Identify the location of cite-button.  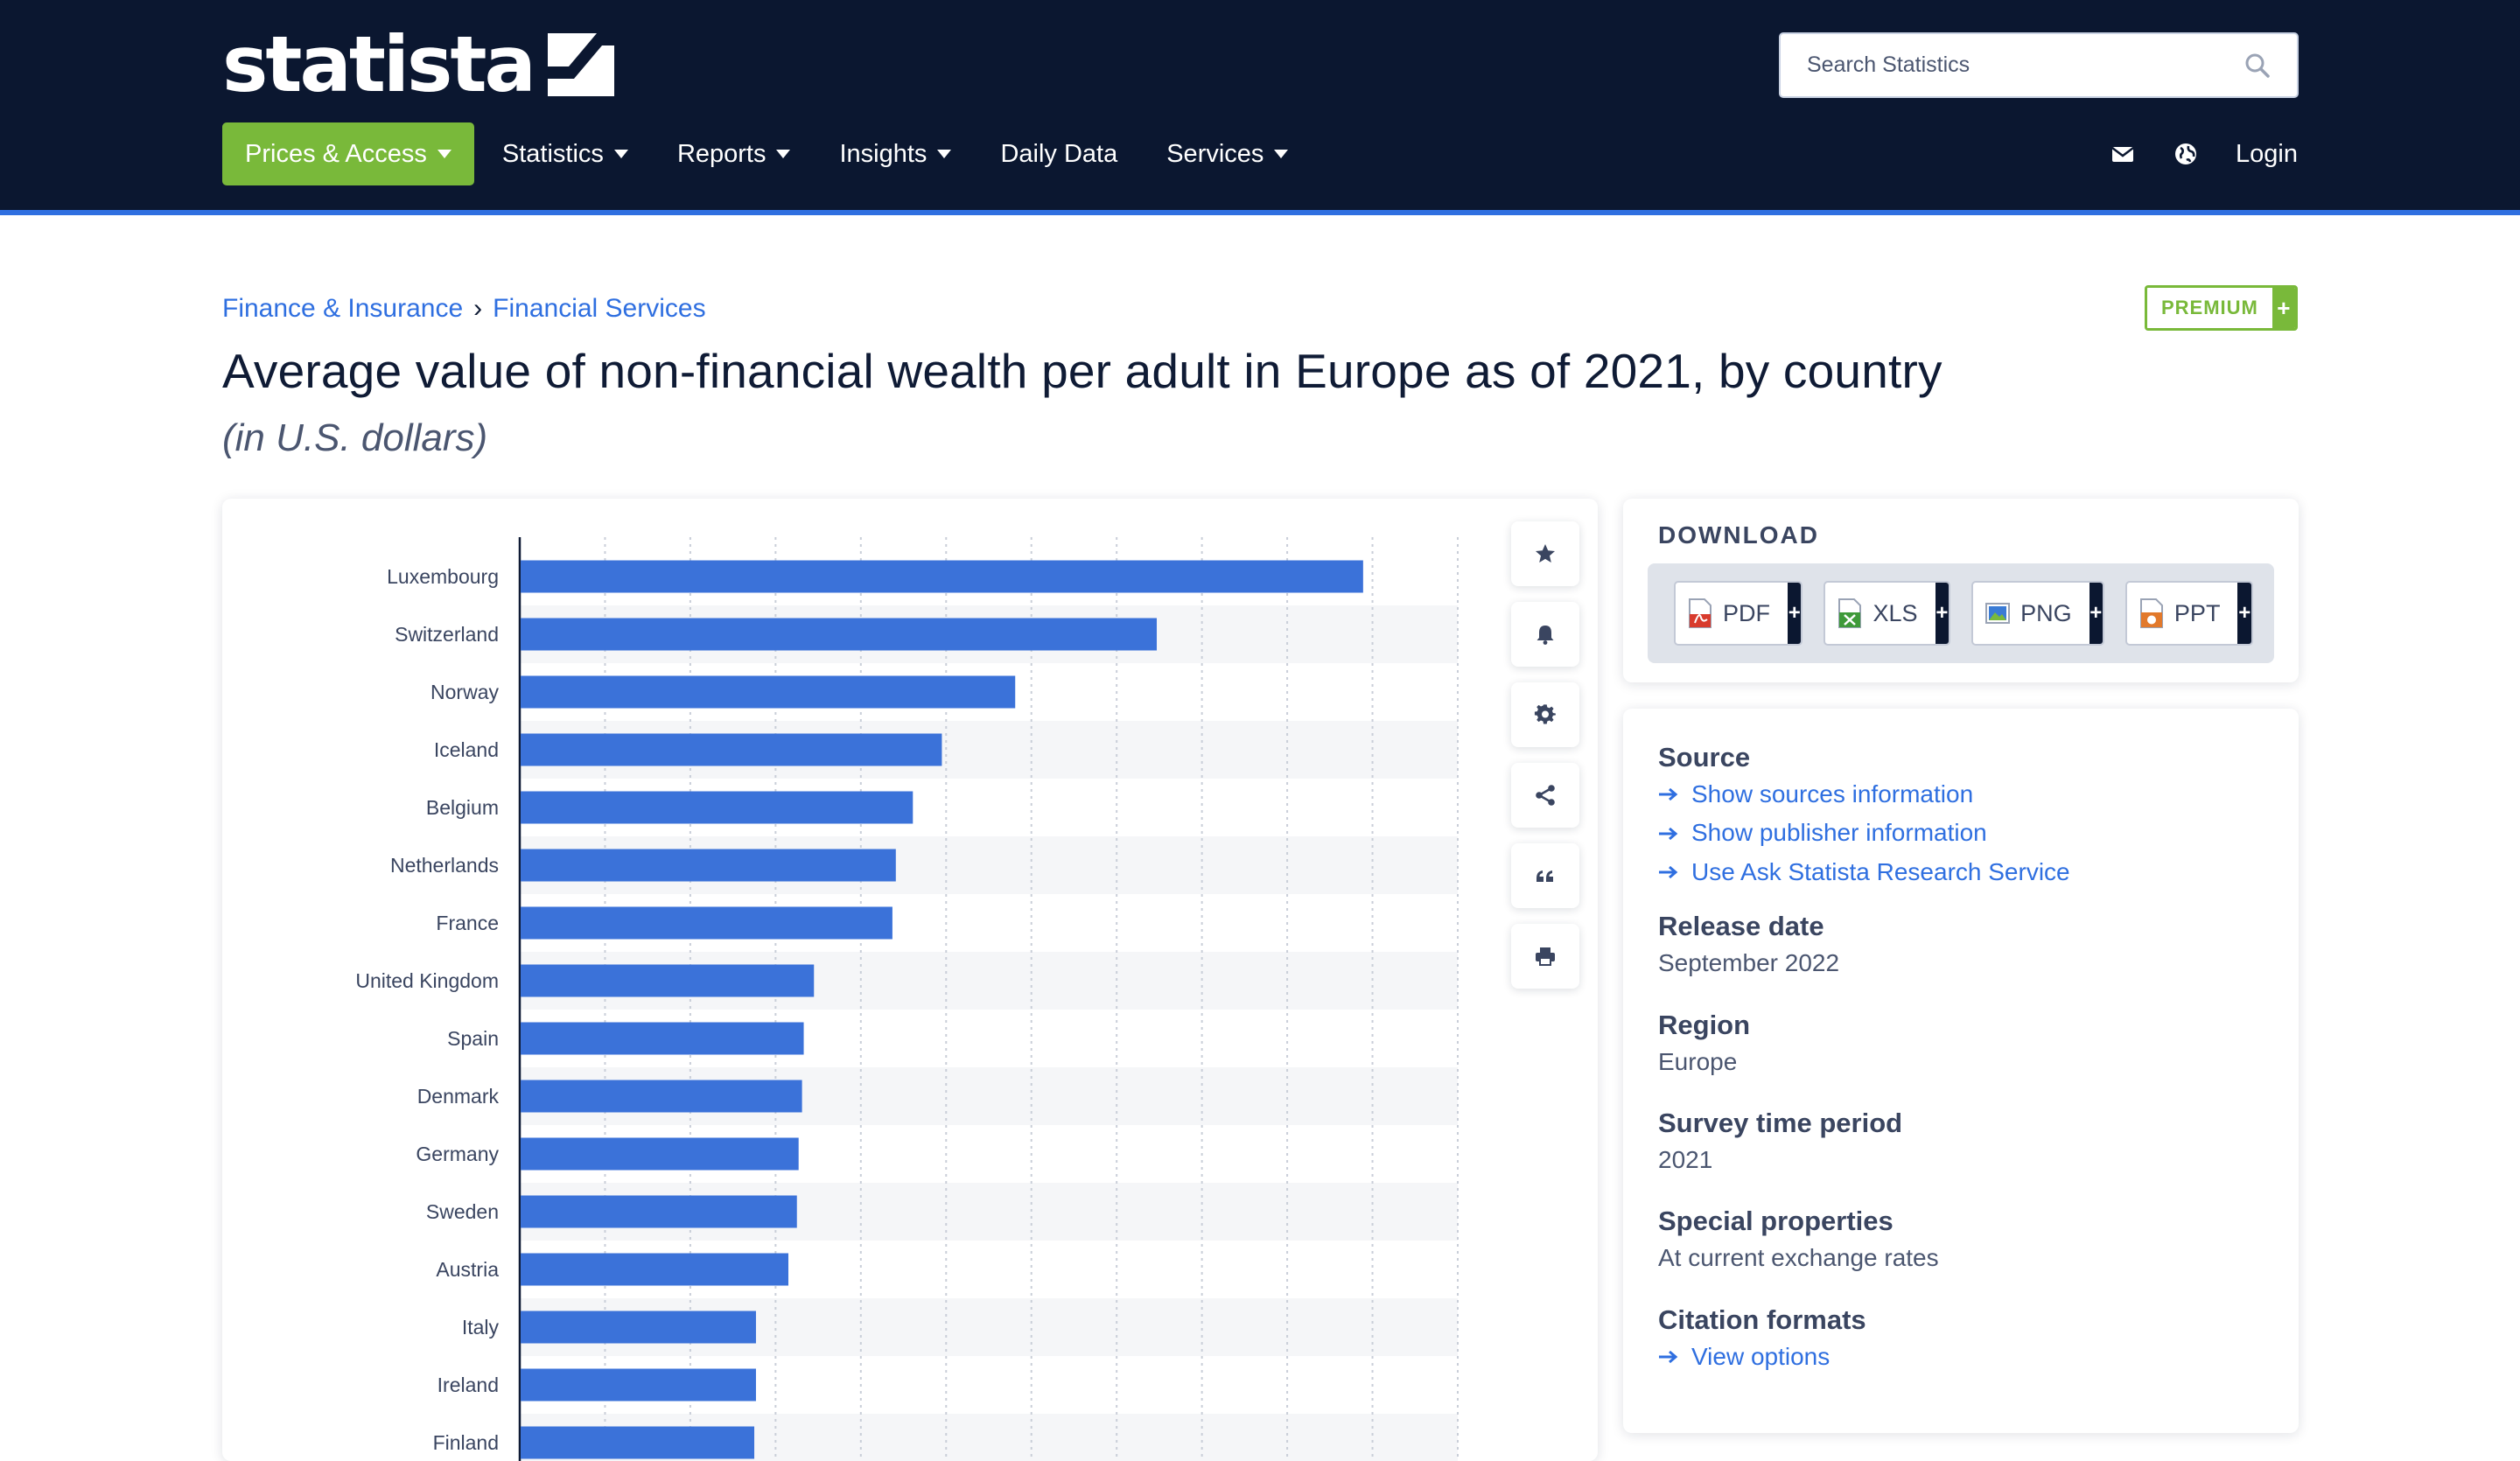
(1545, 876).